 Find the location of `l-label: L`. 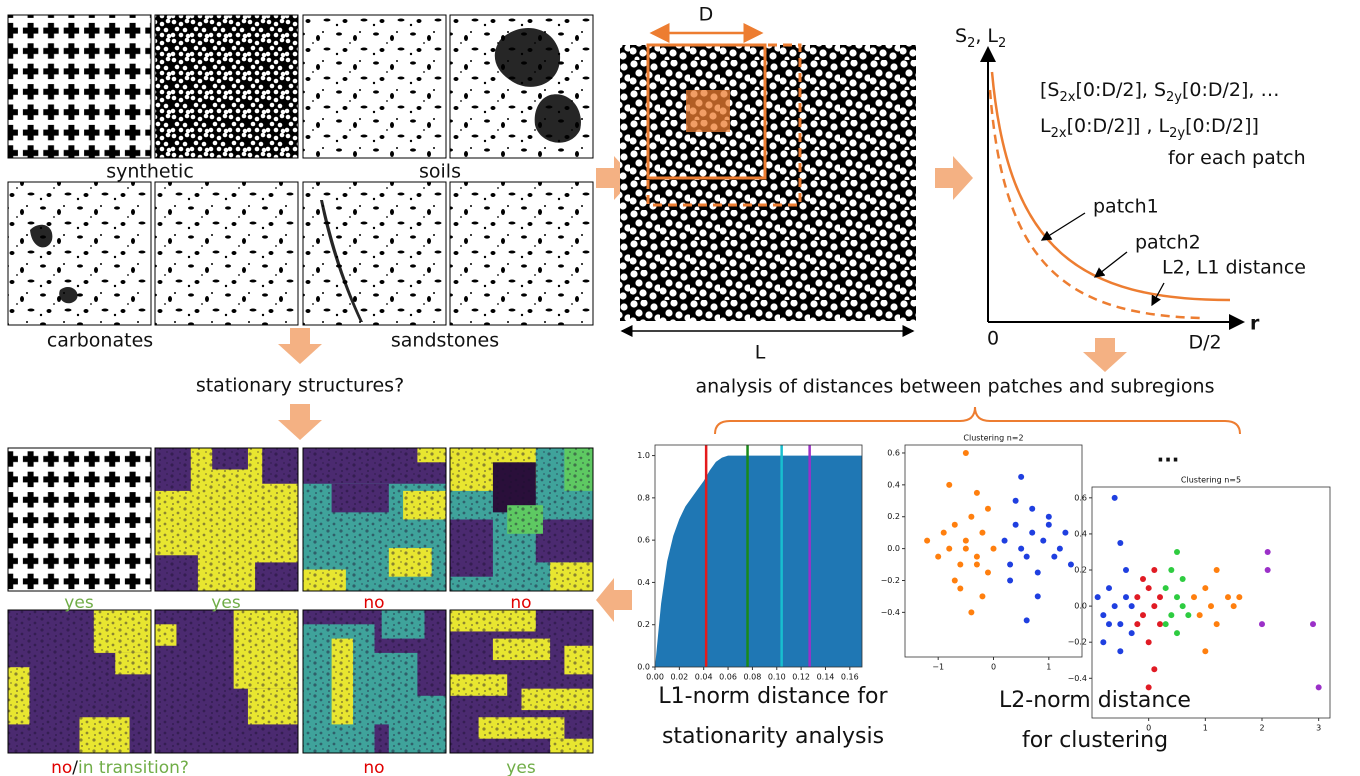

l-label: L is located at coordinates (760, 353).